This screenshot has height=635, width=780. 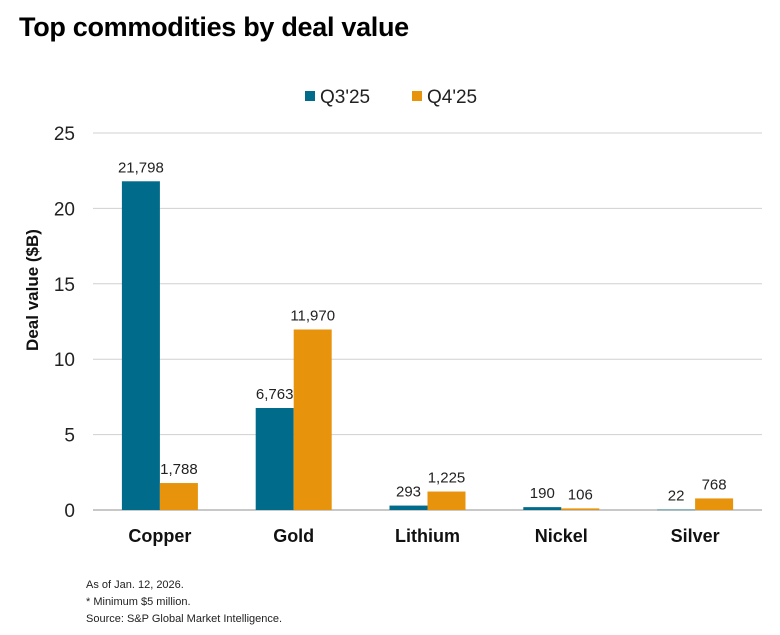 I want to click on bar-silver-q3, so click(x=676, y=510).